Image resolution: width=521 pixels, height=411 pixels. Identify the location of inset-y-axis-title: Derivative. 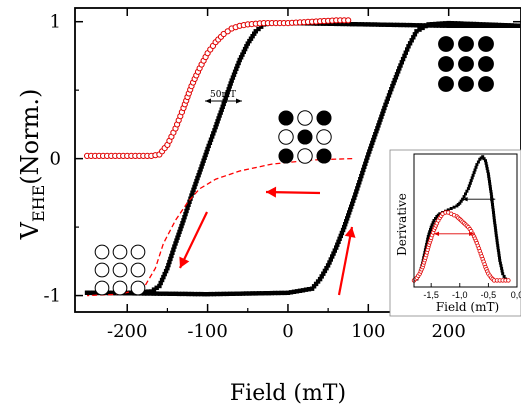
(402, 224).